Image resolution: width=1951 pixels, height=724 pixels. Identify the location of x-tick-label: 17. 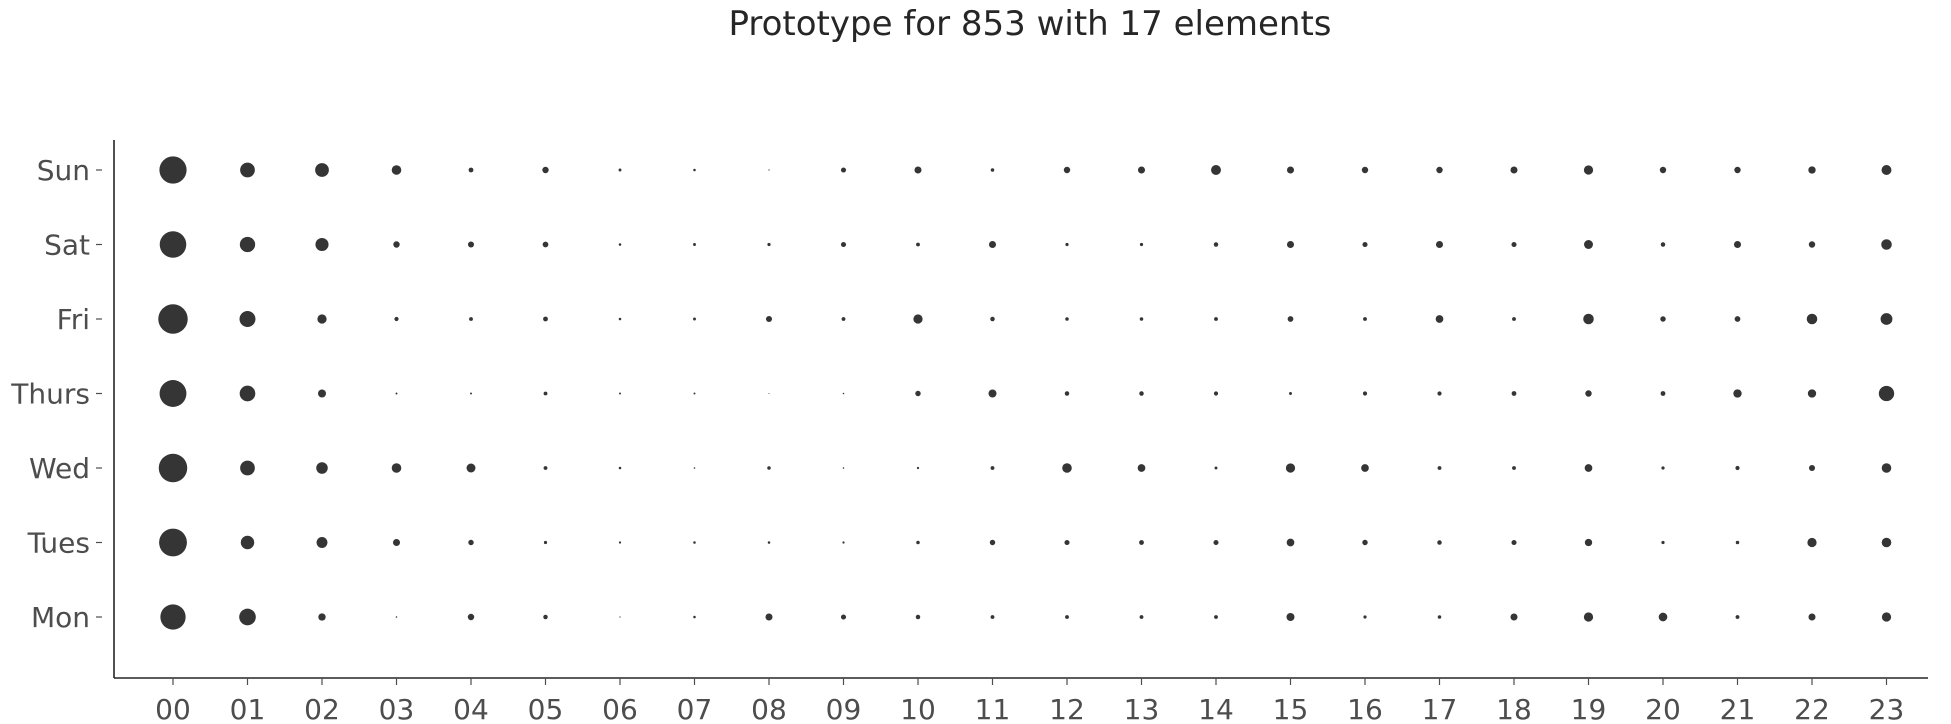
(1440, 708).